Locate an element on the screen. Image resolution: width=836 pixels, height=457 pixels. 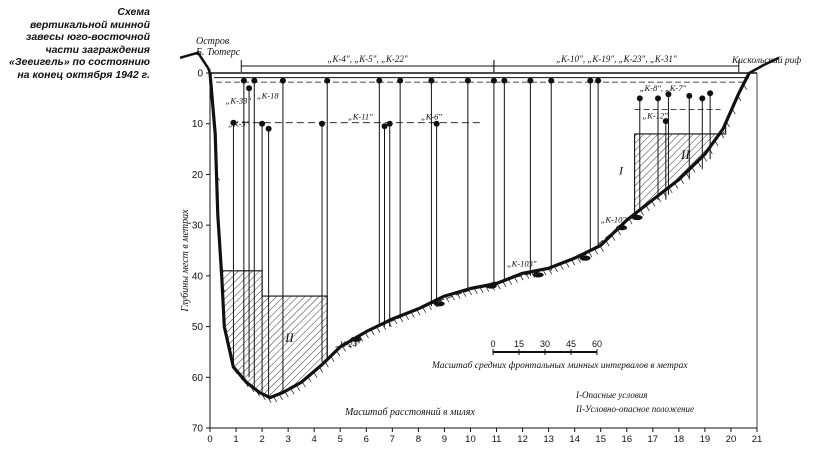
caption-line: Схема is located at coordinates (133, 12).